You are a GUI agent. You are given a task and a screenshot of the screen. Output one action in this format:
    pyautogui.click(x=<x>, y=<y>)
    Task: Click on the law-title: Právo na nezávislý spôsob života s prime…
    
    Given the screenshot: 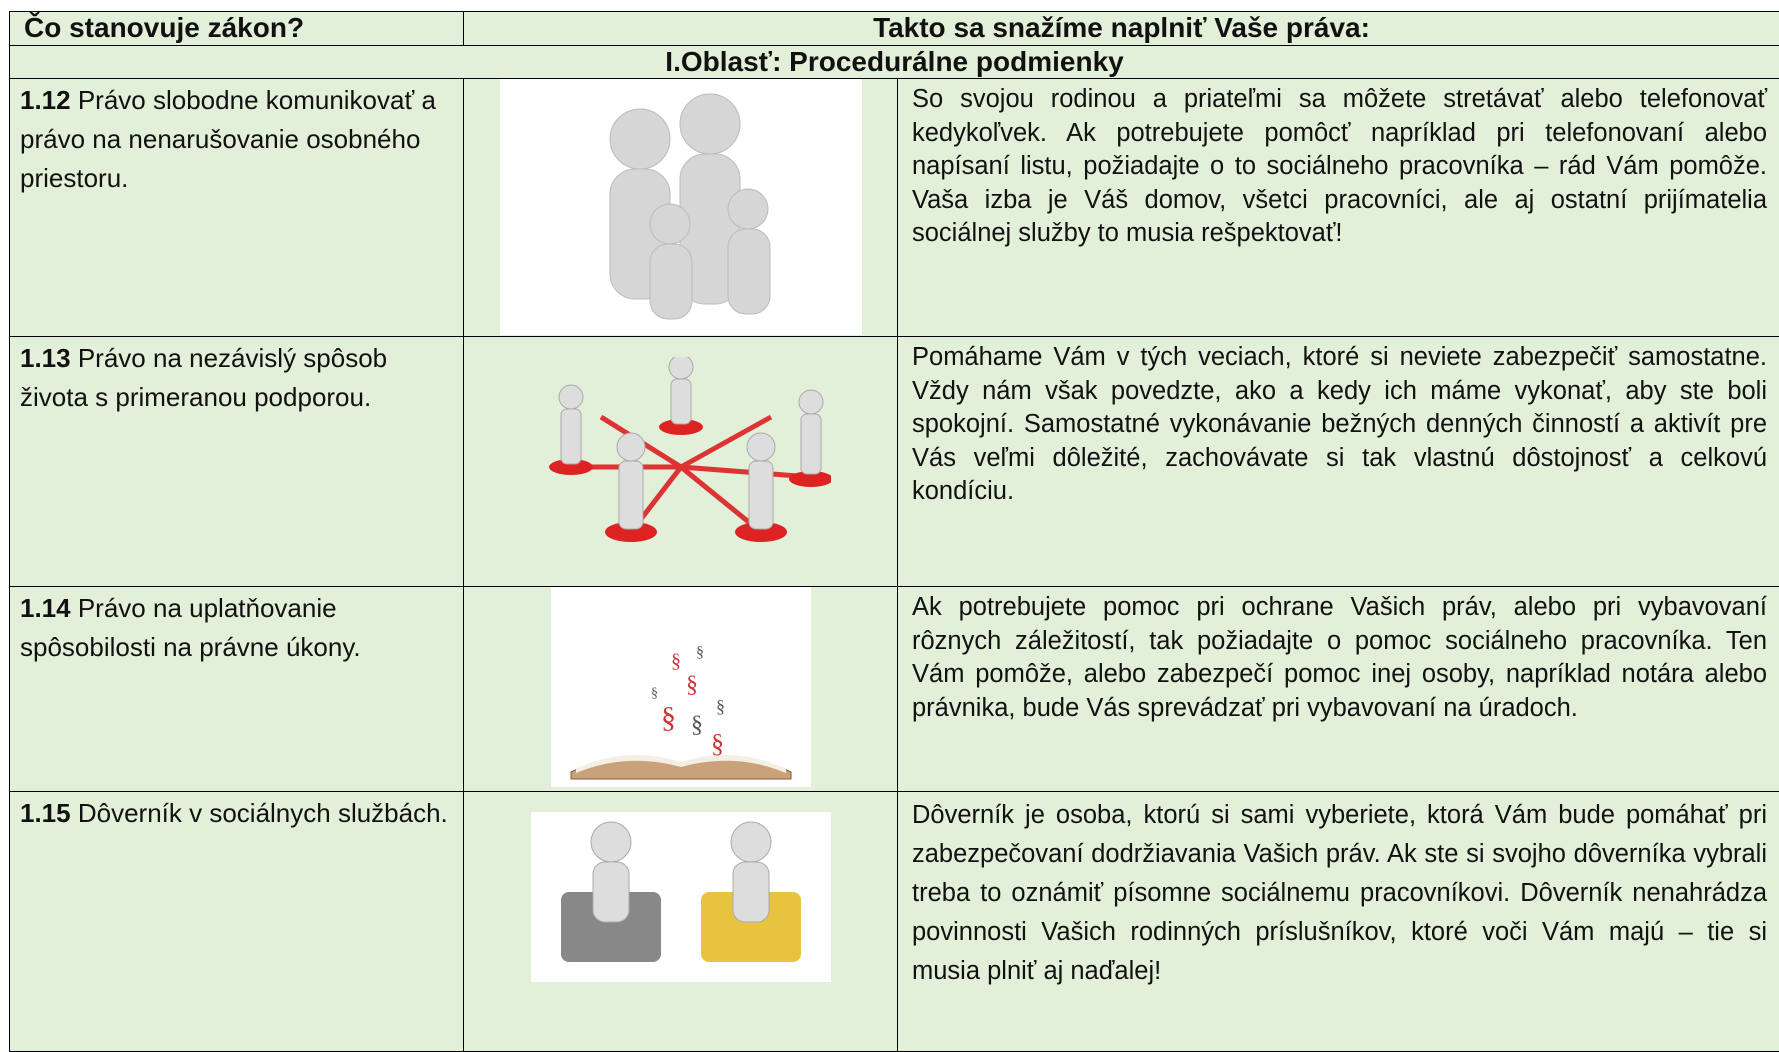 What is the action you would take?
    pyautogui.click(x=203, y=377)
    